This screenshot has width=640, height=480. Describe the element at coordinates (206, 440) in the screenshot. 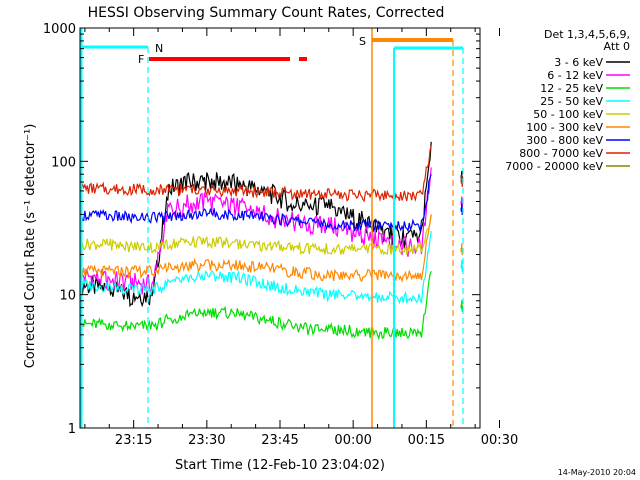

I see `x-tick-label: 23:30` at that location.